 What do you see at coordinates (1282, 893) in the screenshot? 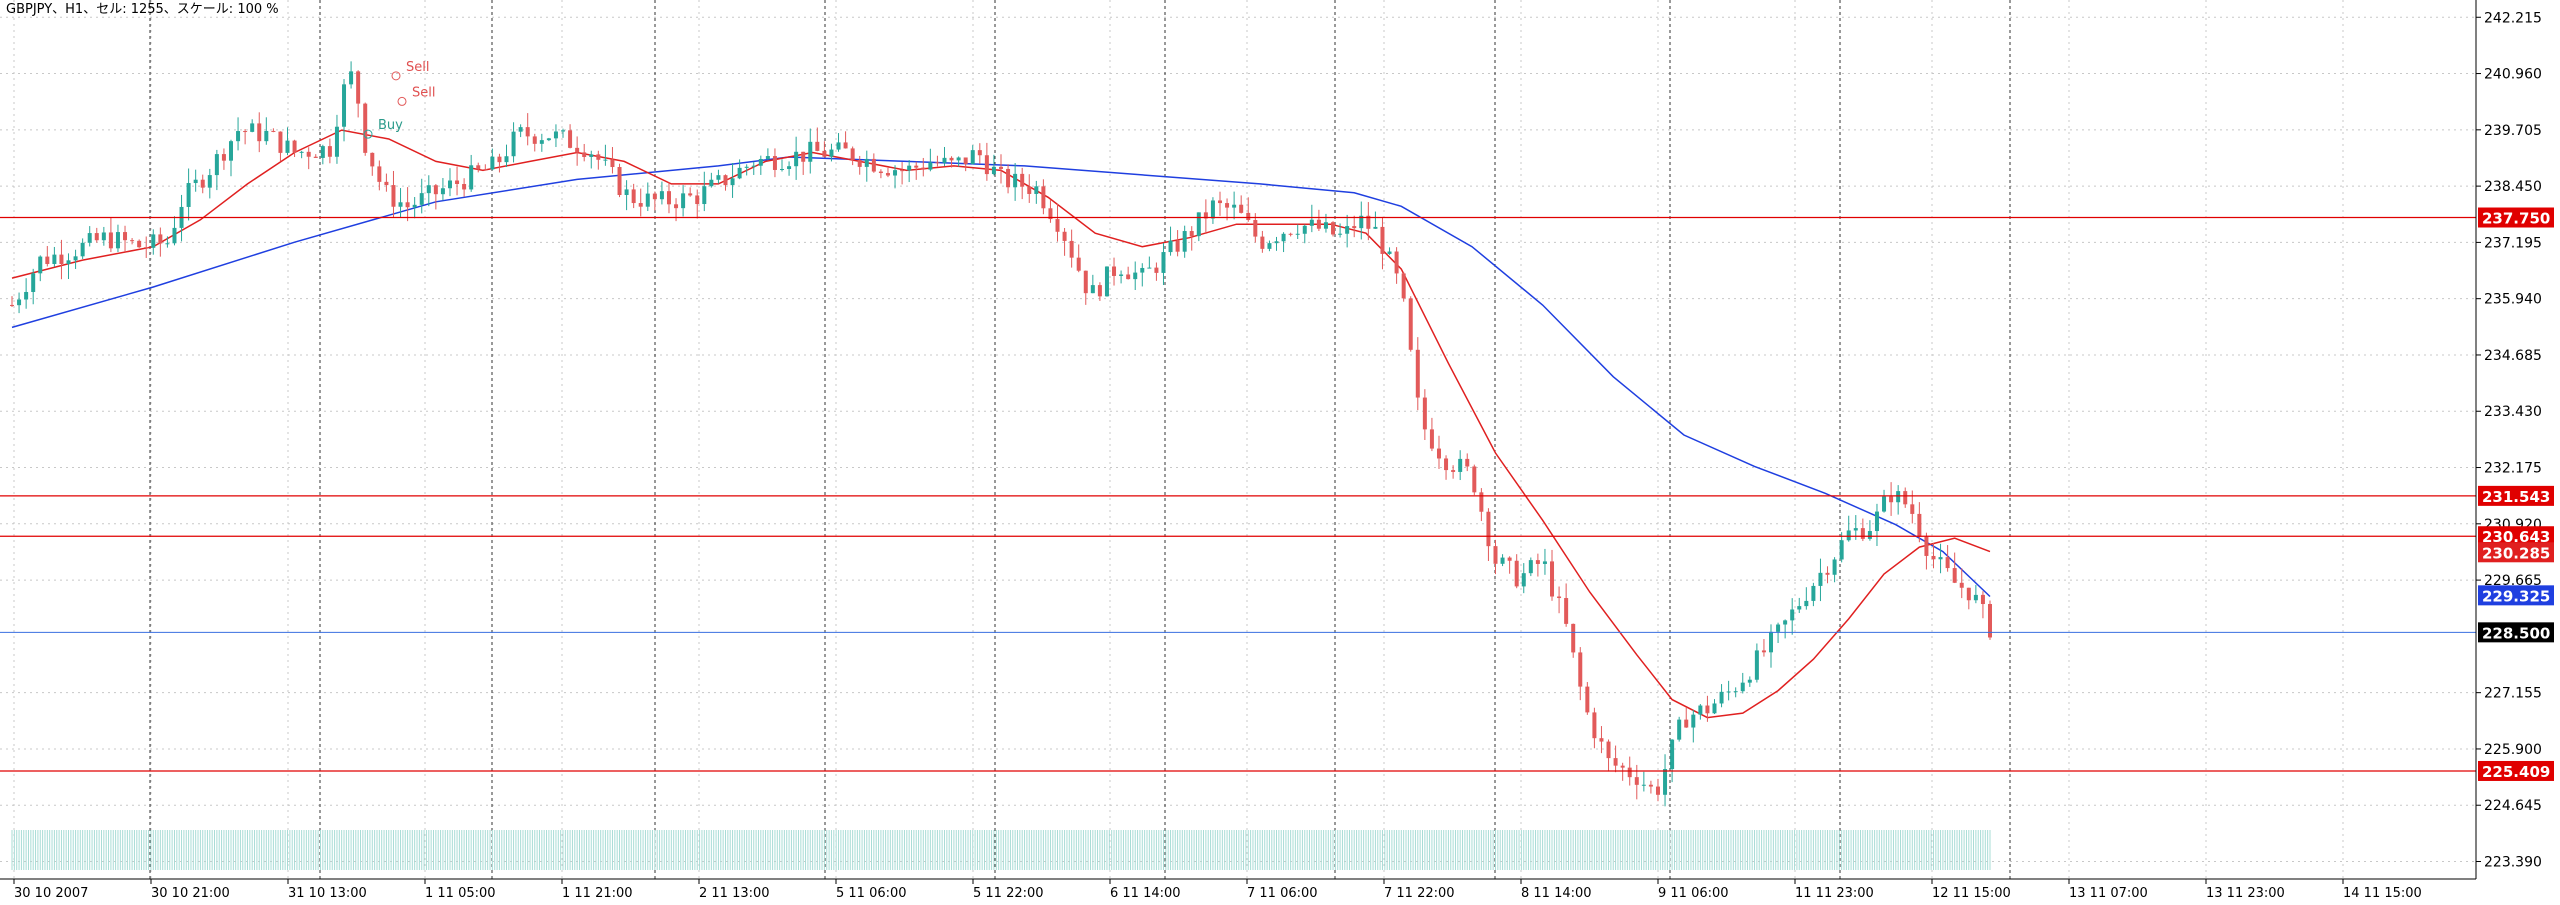
I see `time-tick-label: 7 11 06:00` at bounding box center [1282, 893].